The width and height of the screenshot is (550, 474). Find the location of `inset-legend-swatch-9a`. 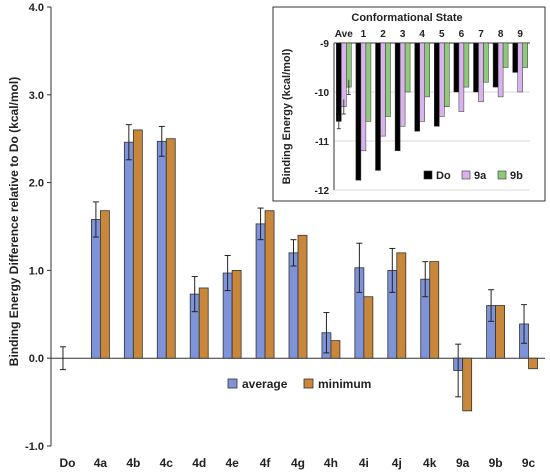

inset-legend-swatch-9a is located at coordinates (466, 175).